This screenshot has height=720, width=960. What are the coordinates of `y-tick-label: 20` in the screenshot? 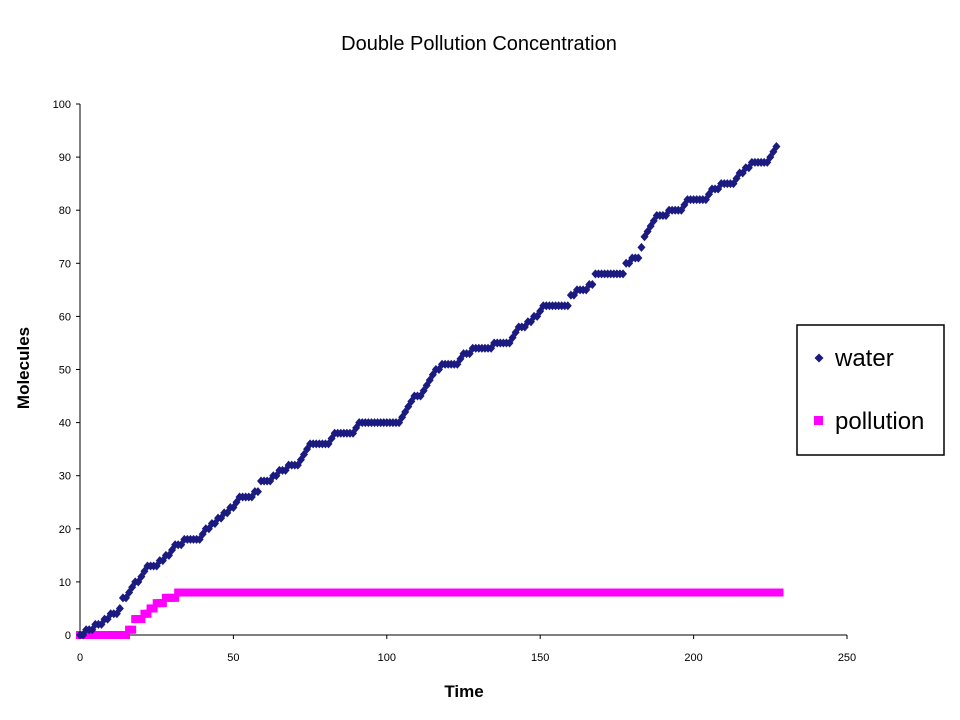 It's located at (65, 530).